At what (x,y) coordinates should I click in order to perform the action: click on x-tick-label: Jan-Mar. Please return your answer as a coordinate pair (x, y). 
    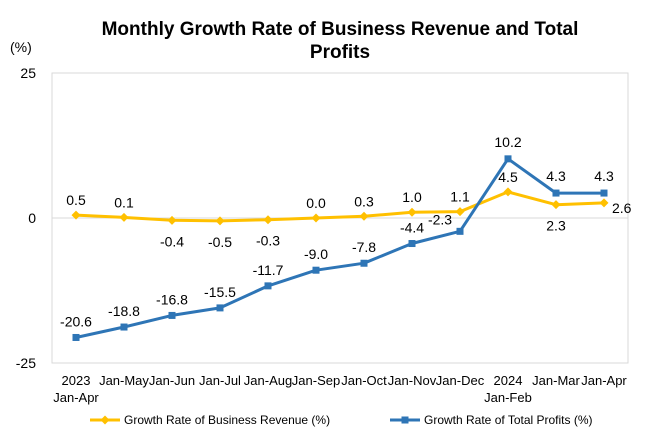
    Looking at the image, I should click on (556, 380).